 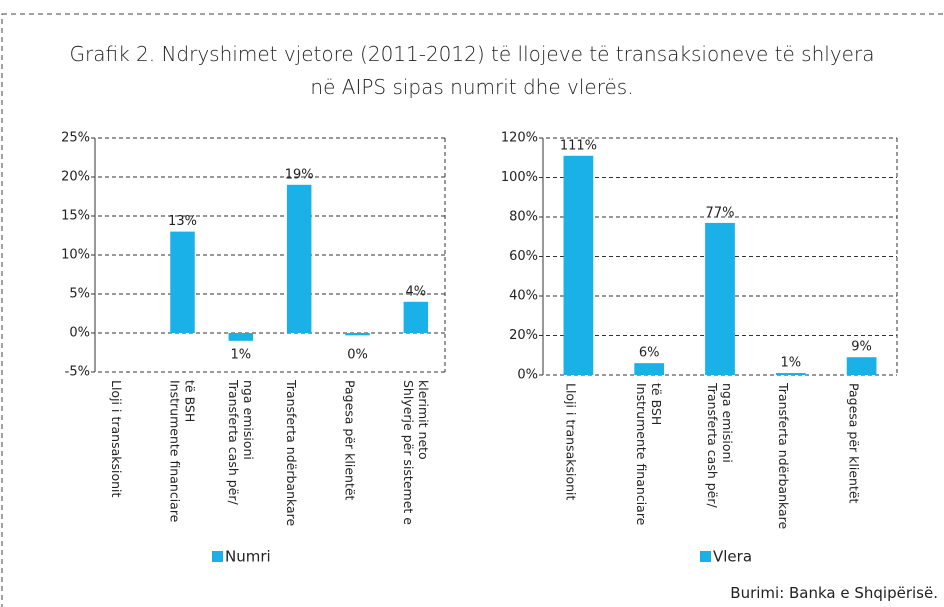 What do you see at coordinates (182, 221) in the screenshot?
I see `data-label: 13%` at bounding box center [182, 221].